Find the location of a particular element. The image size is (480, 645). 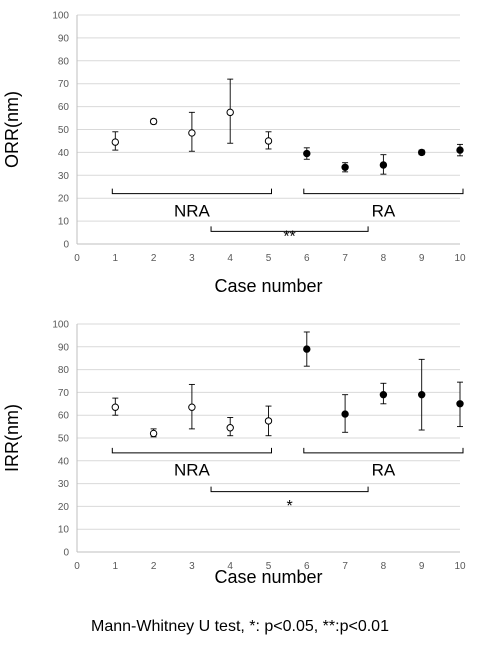

significance-label: * is located at coordinates (289, 506).